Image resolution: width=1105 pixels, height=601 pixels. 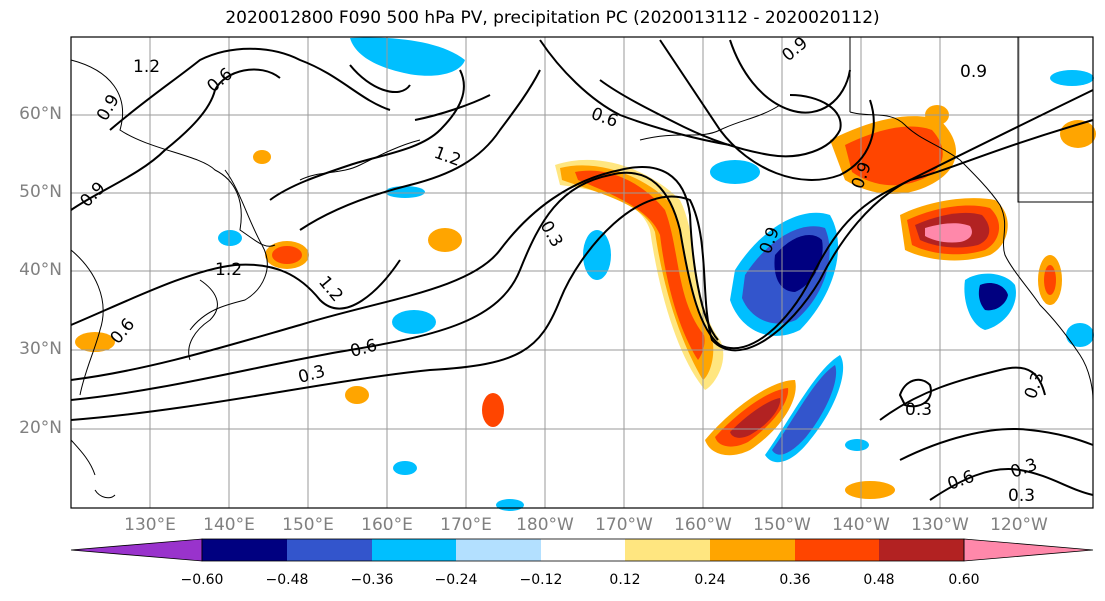 I want to click on colorbar-tick-label: 0.36, so click(x=795, y=580).